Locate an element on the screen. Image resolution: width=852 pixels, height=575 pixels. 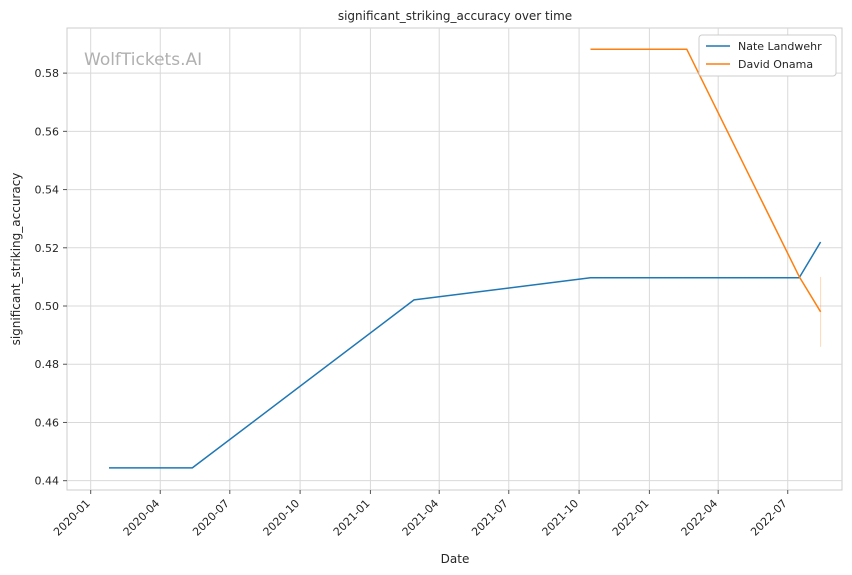
y-axis-label: significant_striking_accuracy is located at coordinates (16, 259).